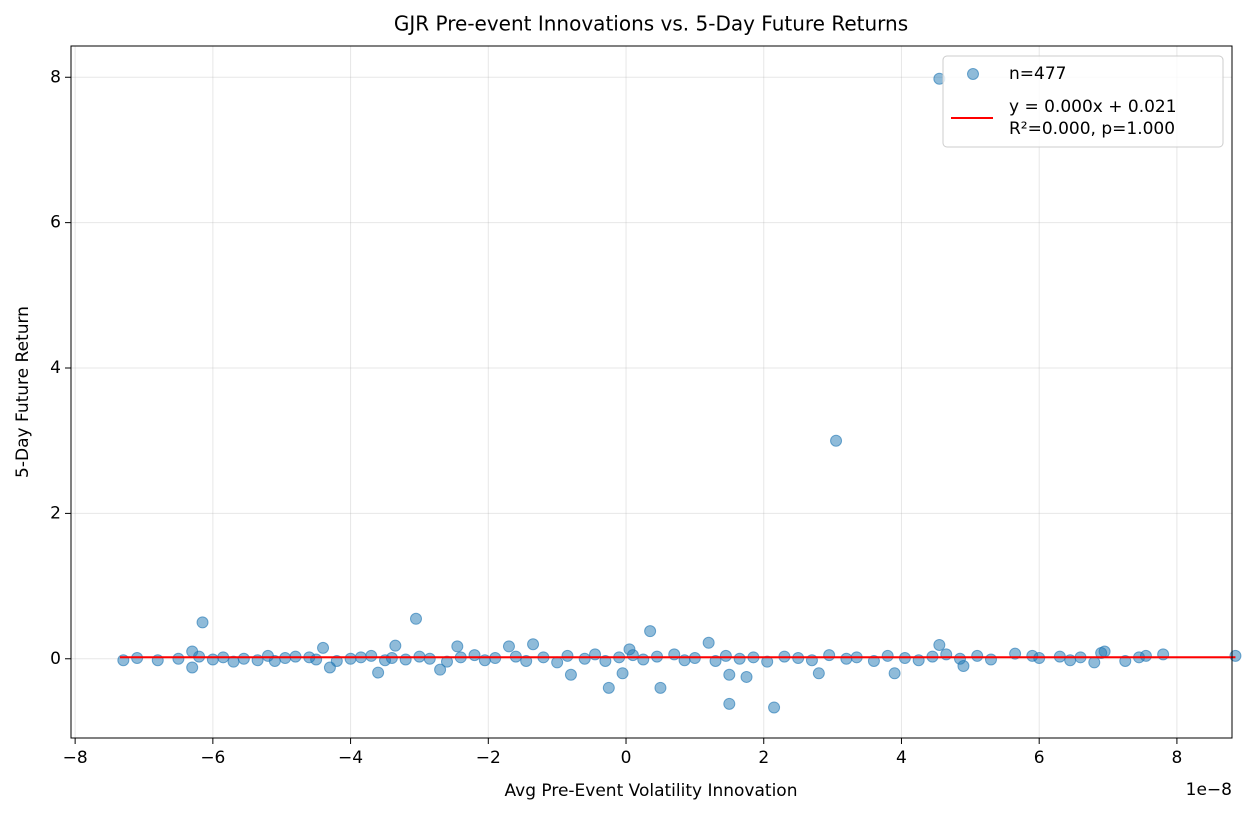  What do you see at coordinates (651, 791) in the screenshot?
I see `x-axis-label: Avg Pre-Event Volatility Innovation` at bounding box center [651, 791].